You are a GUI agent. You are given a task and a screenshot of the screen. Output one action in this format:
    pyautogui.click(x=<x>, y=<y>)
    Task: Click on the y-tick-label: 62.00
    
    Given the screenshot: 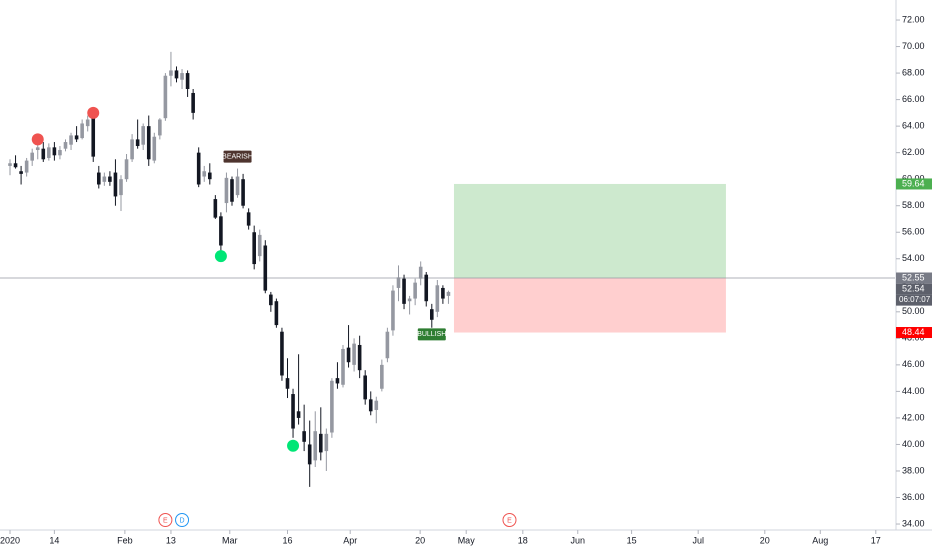 What is the action you would take?
    pyautogui.click(x=913, y=152)
    